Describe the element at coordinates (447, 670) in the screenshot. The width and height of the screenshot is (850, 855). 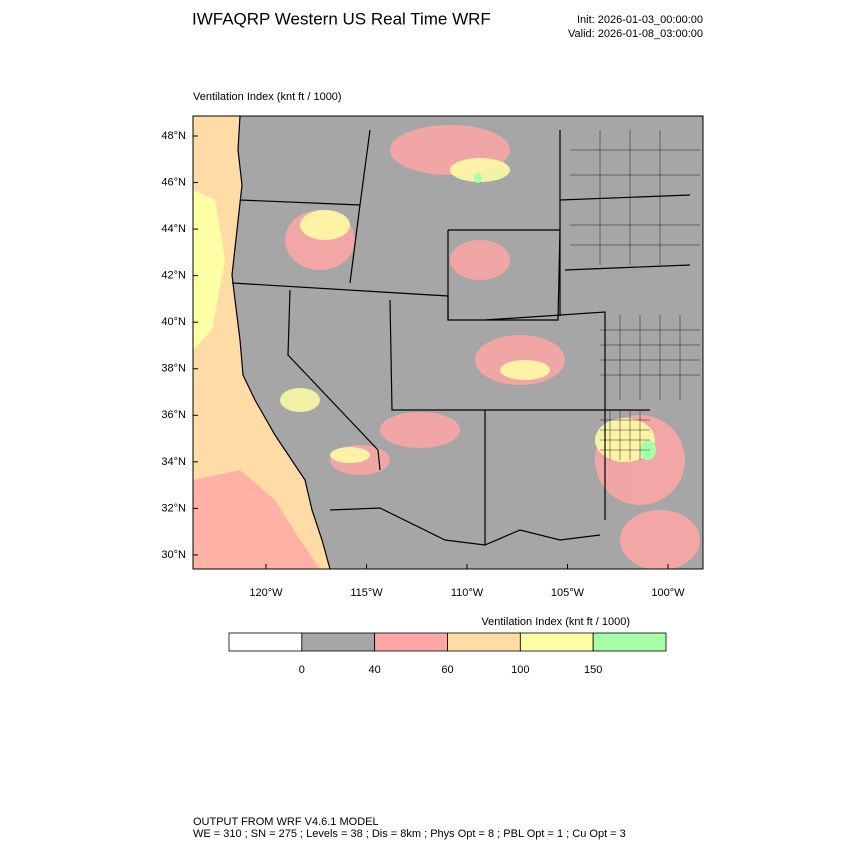
I see `colorbar-label: 60` at that location.